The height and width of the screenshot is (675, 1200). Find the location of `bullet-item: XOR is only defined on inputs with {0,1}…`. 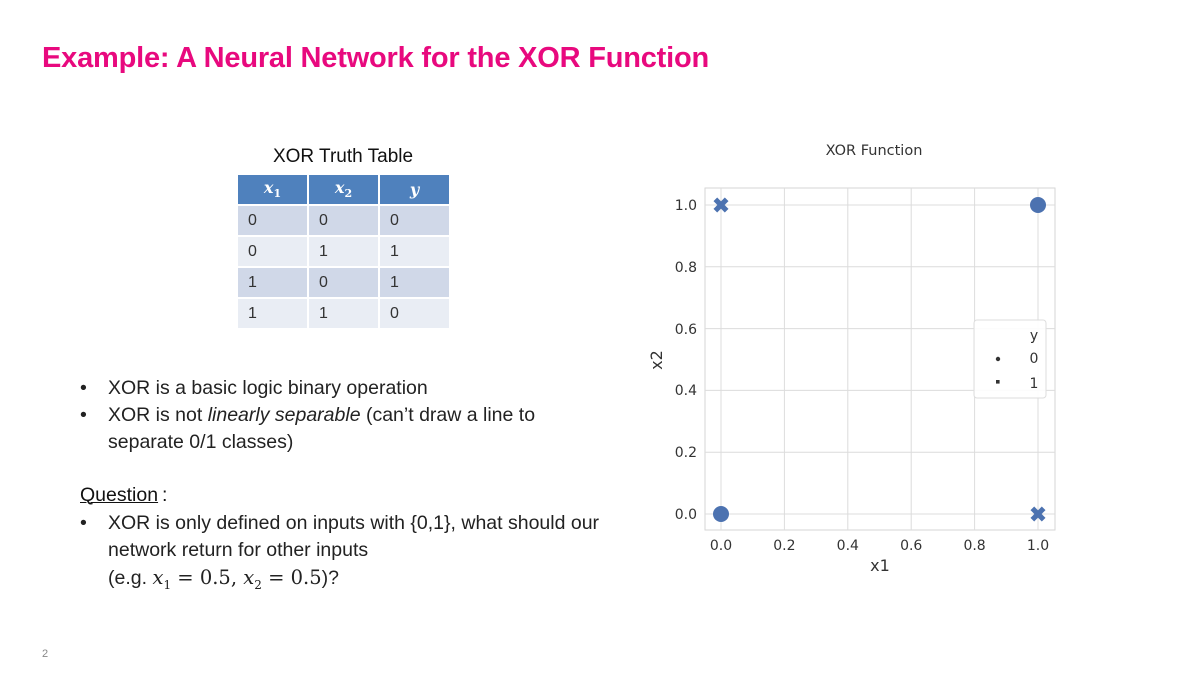

bullet-item: XOR is only defined on inputs with {0,1}… is located at coordinates (345, 554).